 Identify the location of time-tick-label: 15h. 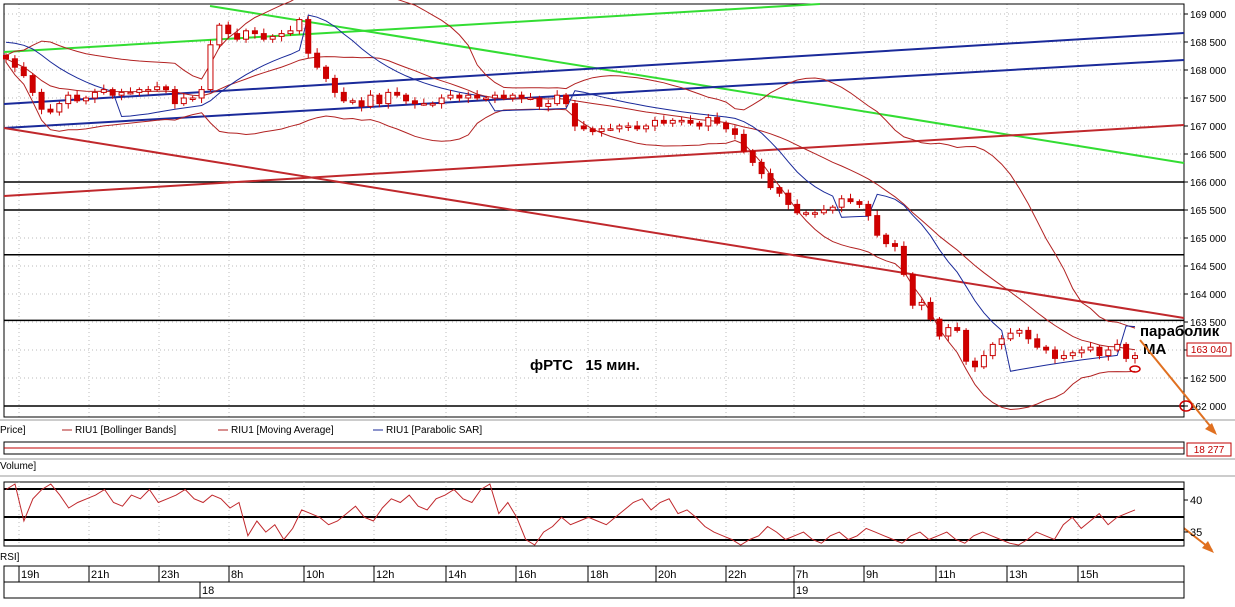
(1089, 575).